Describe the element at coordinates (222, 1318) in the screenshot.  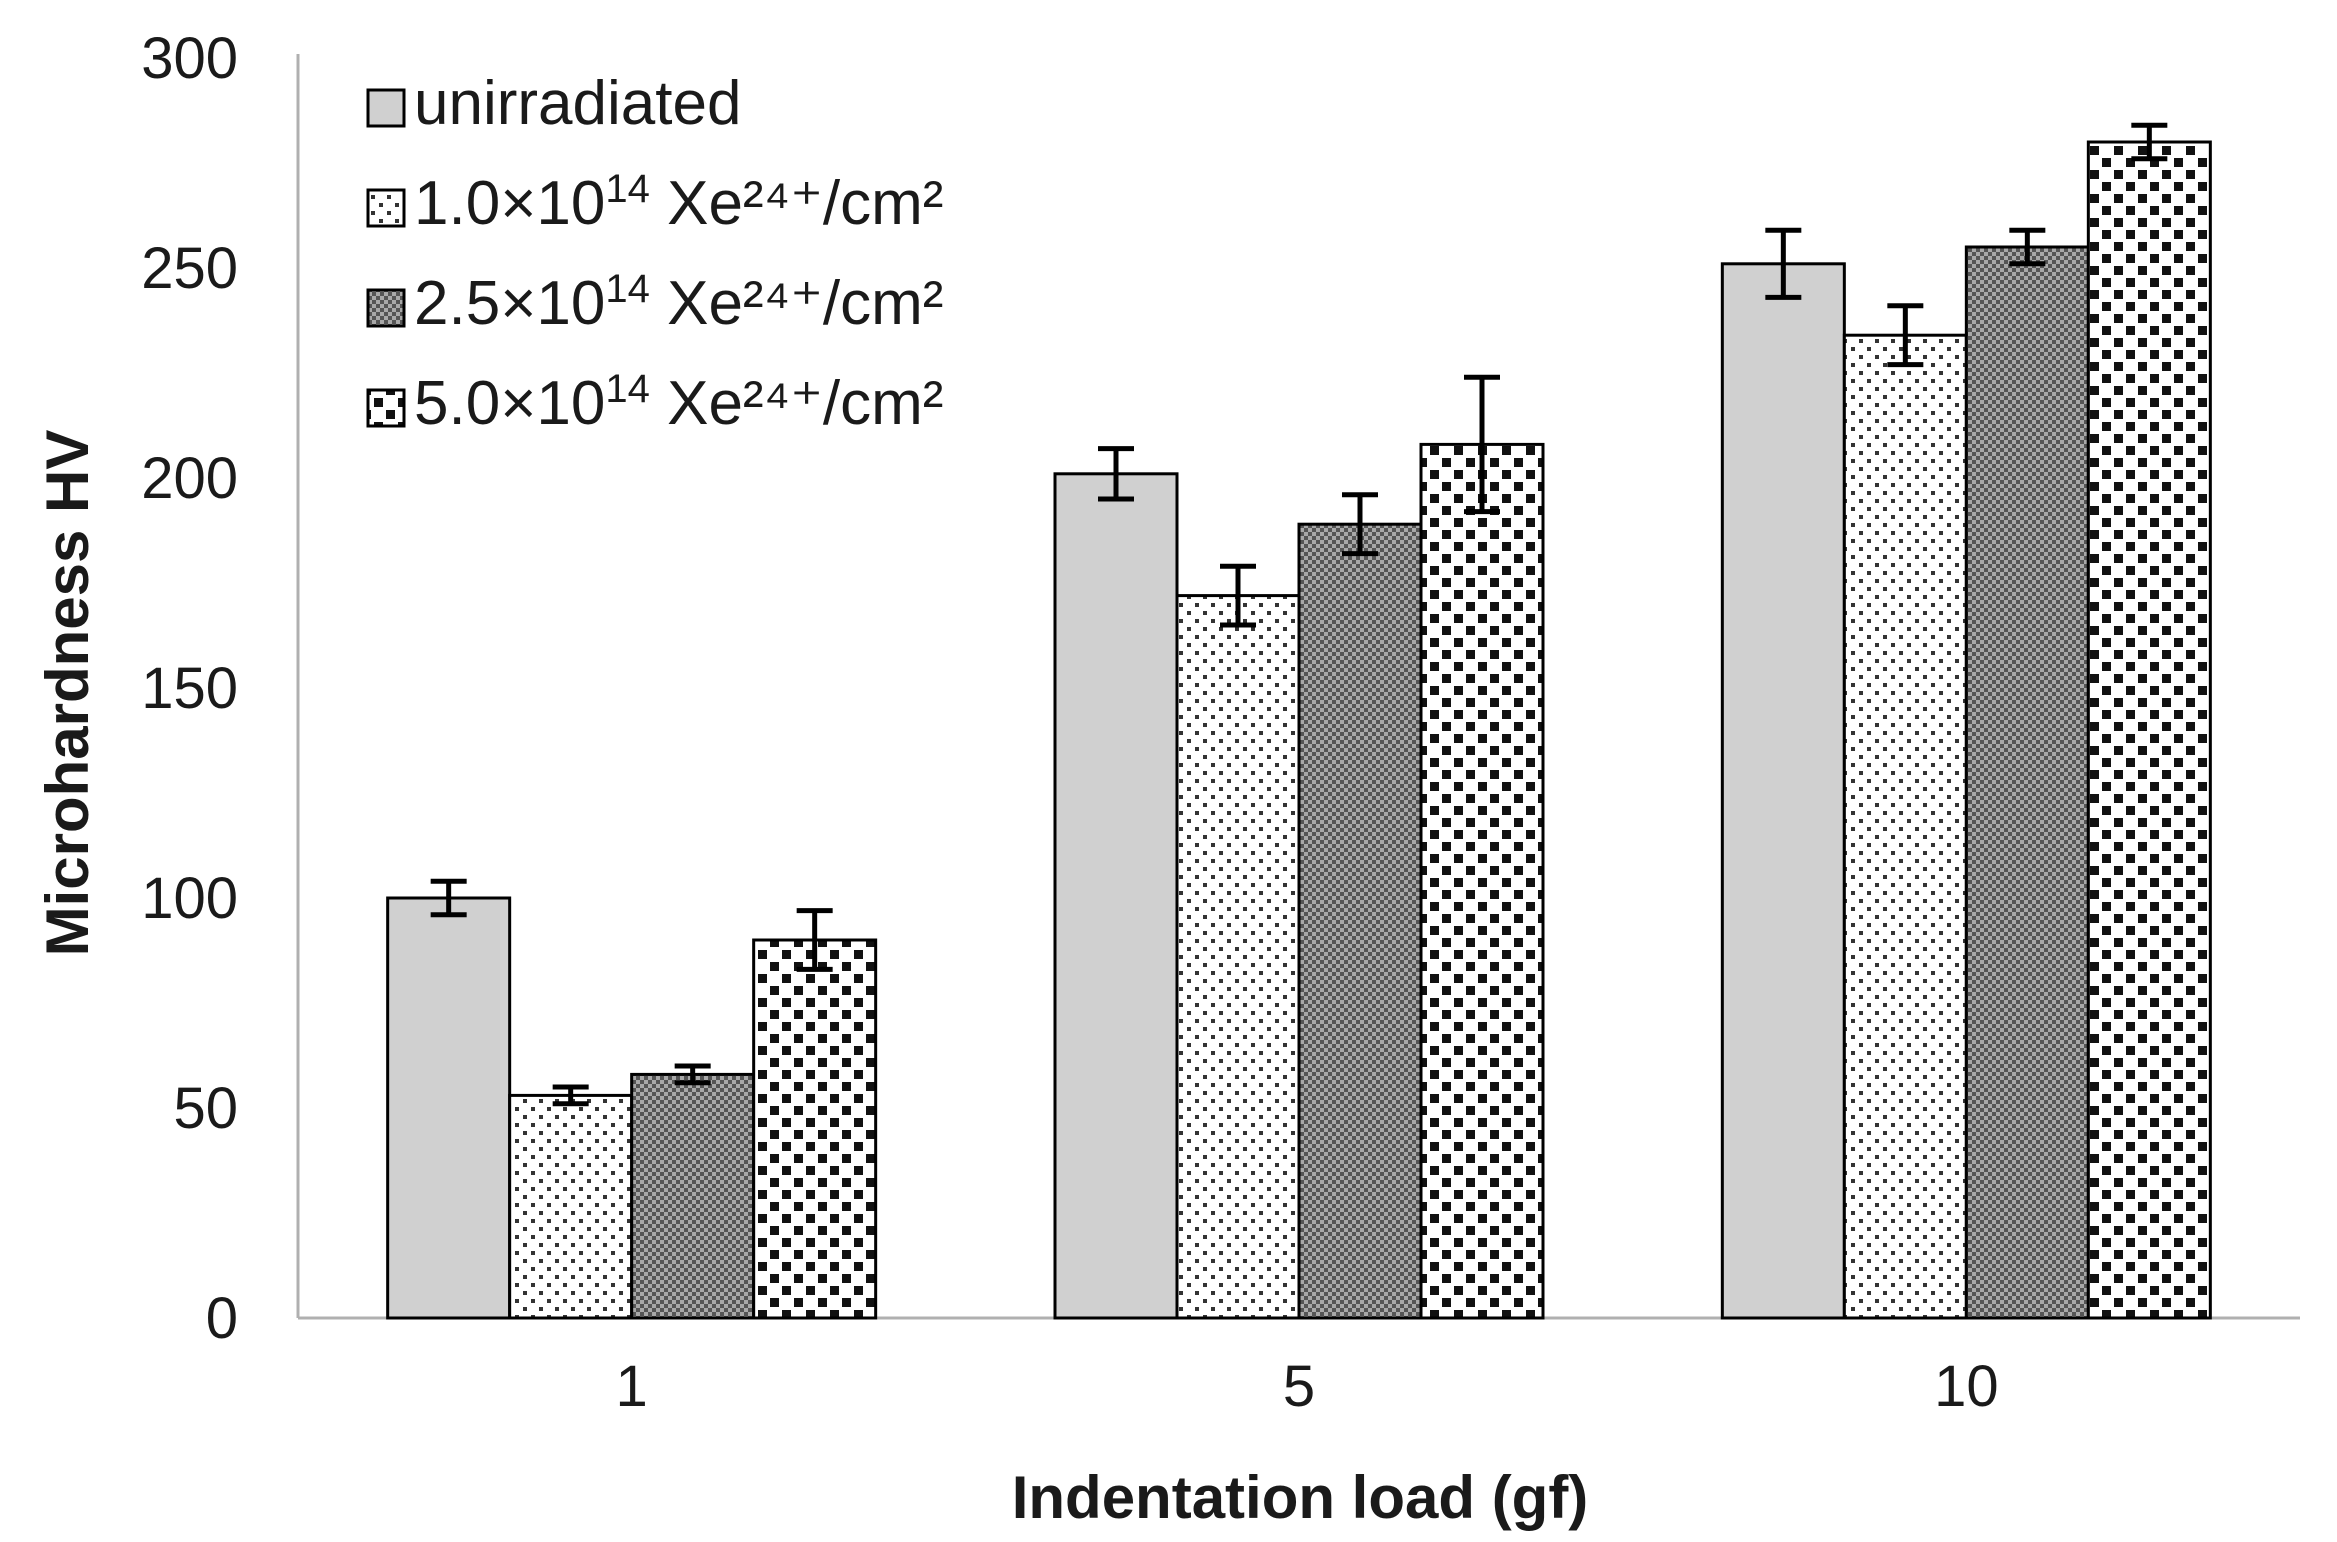
I see `y-tick-label: 0` at that location.